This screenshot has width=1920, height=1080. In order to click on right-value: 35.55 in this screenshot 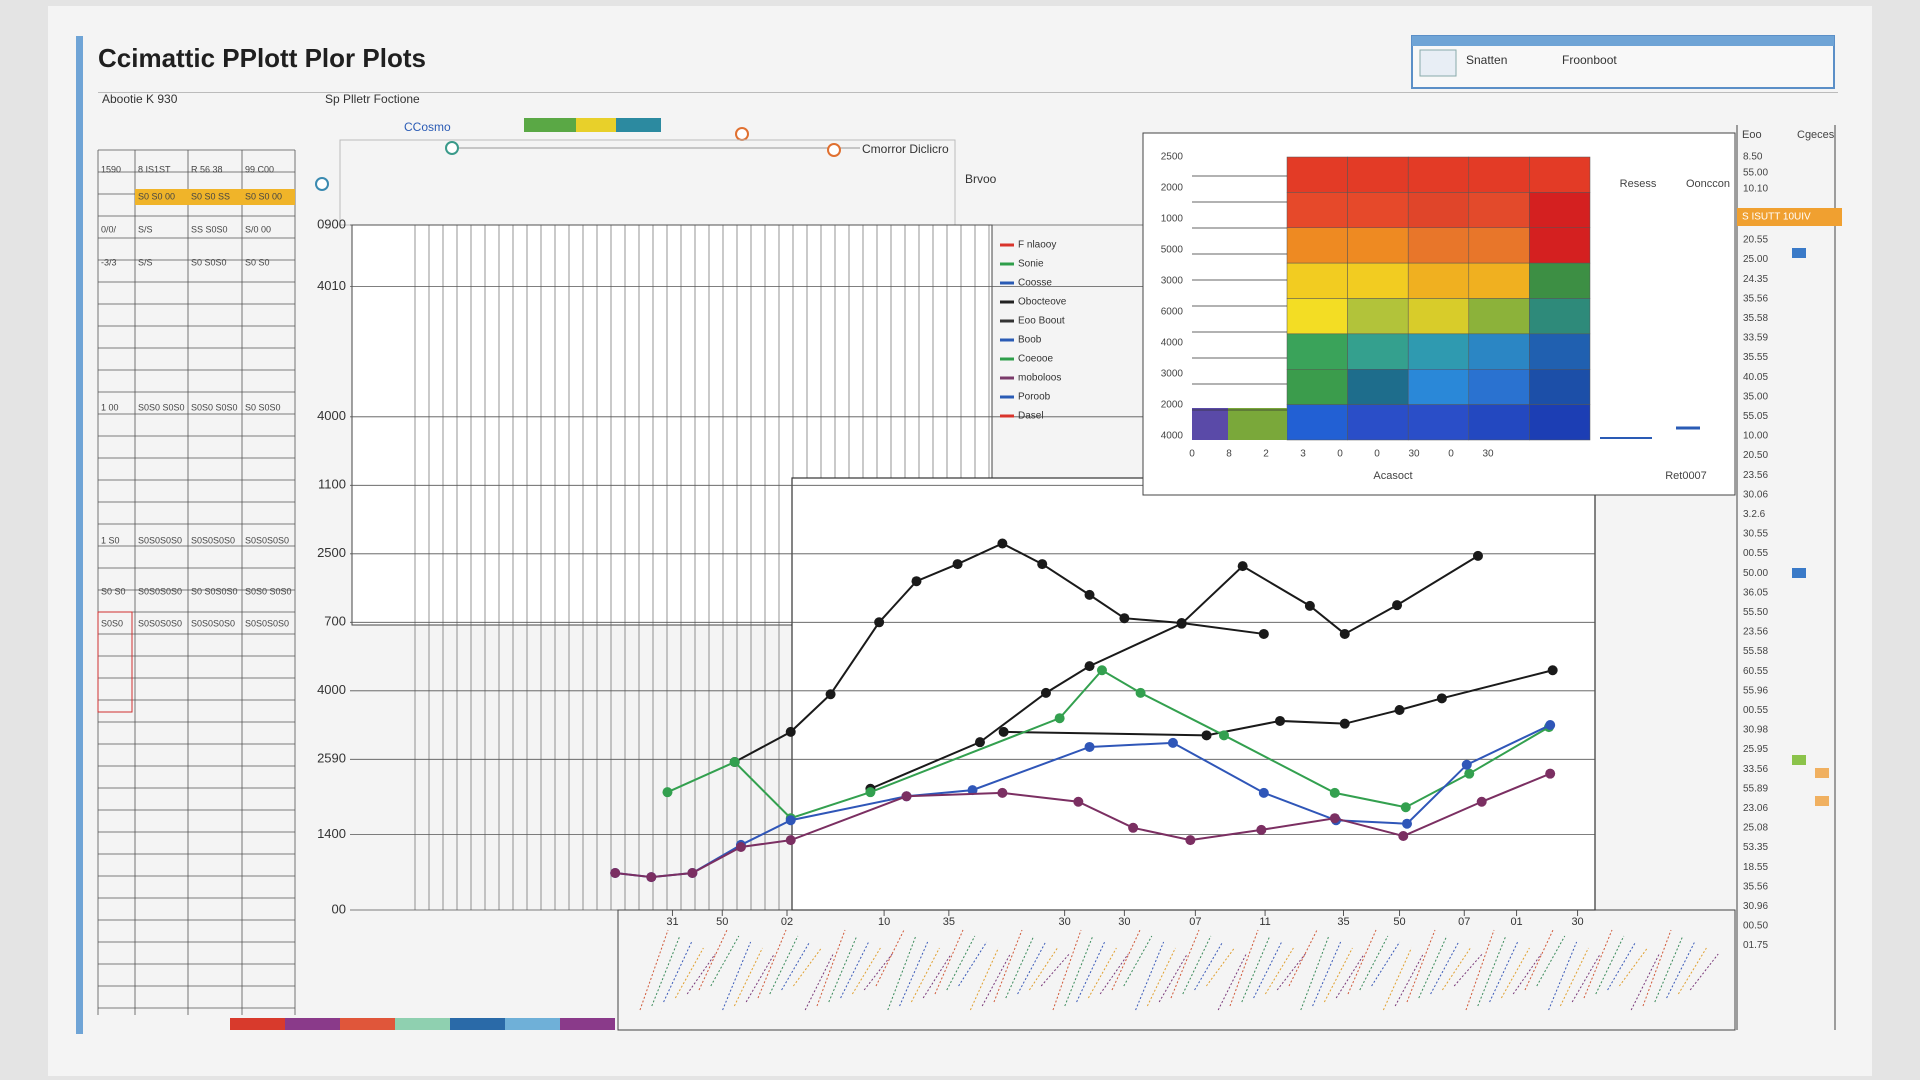, I will do `click(1755, 357)`.